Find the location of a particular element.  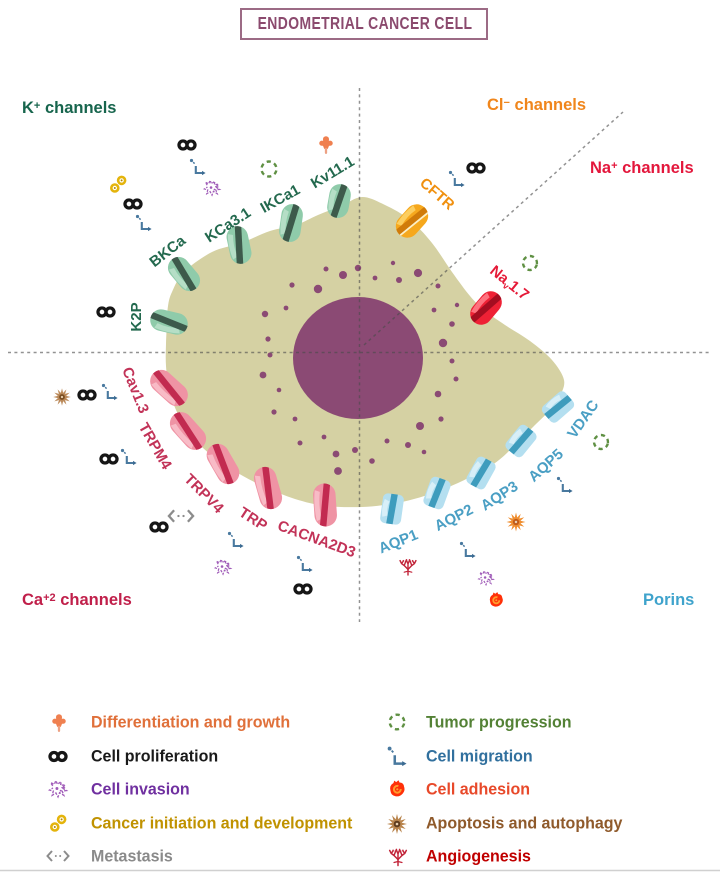

svg-text: Angiogenesis is located at coordinates (478, 856).